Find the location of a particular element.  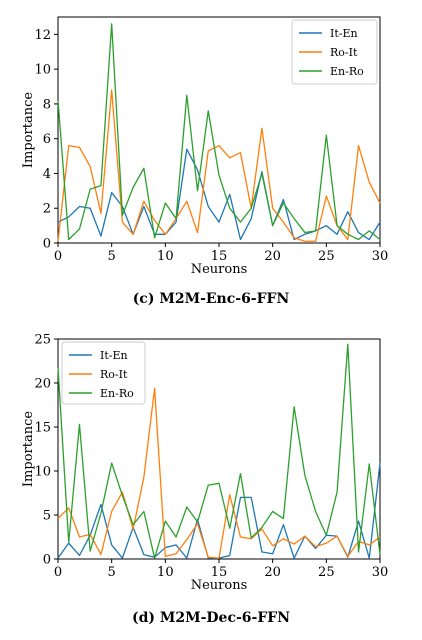

y-tick-label: 25 is located at coordinates (42, 340).